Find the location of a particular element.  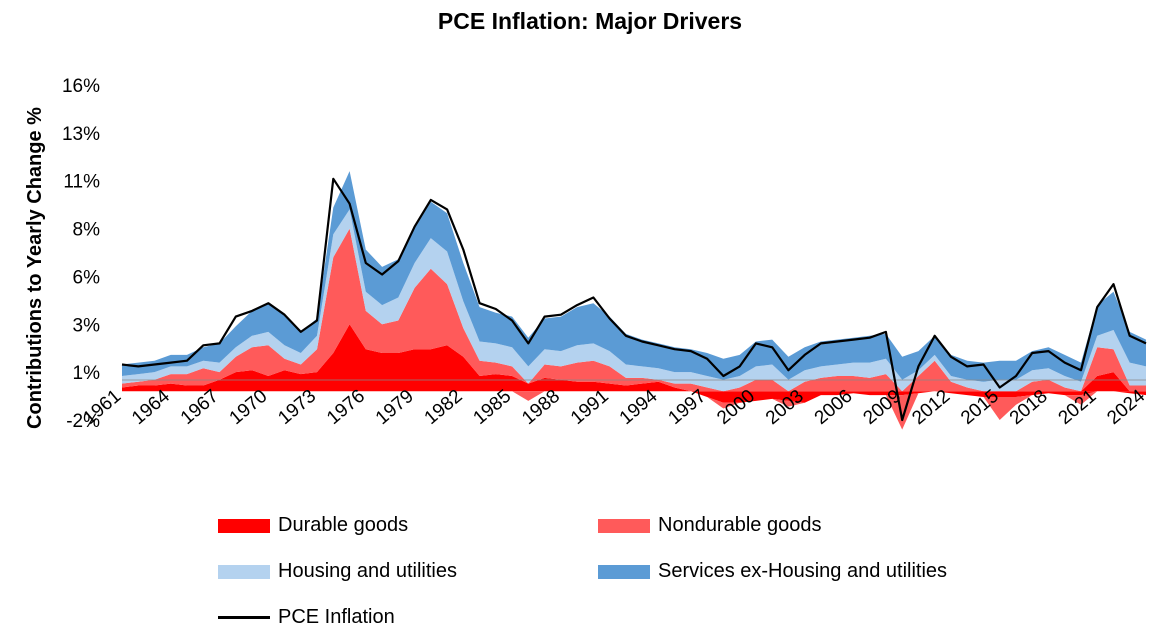

area-durable-goods-positive is located at coordinates (634, 358).